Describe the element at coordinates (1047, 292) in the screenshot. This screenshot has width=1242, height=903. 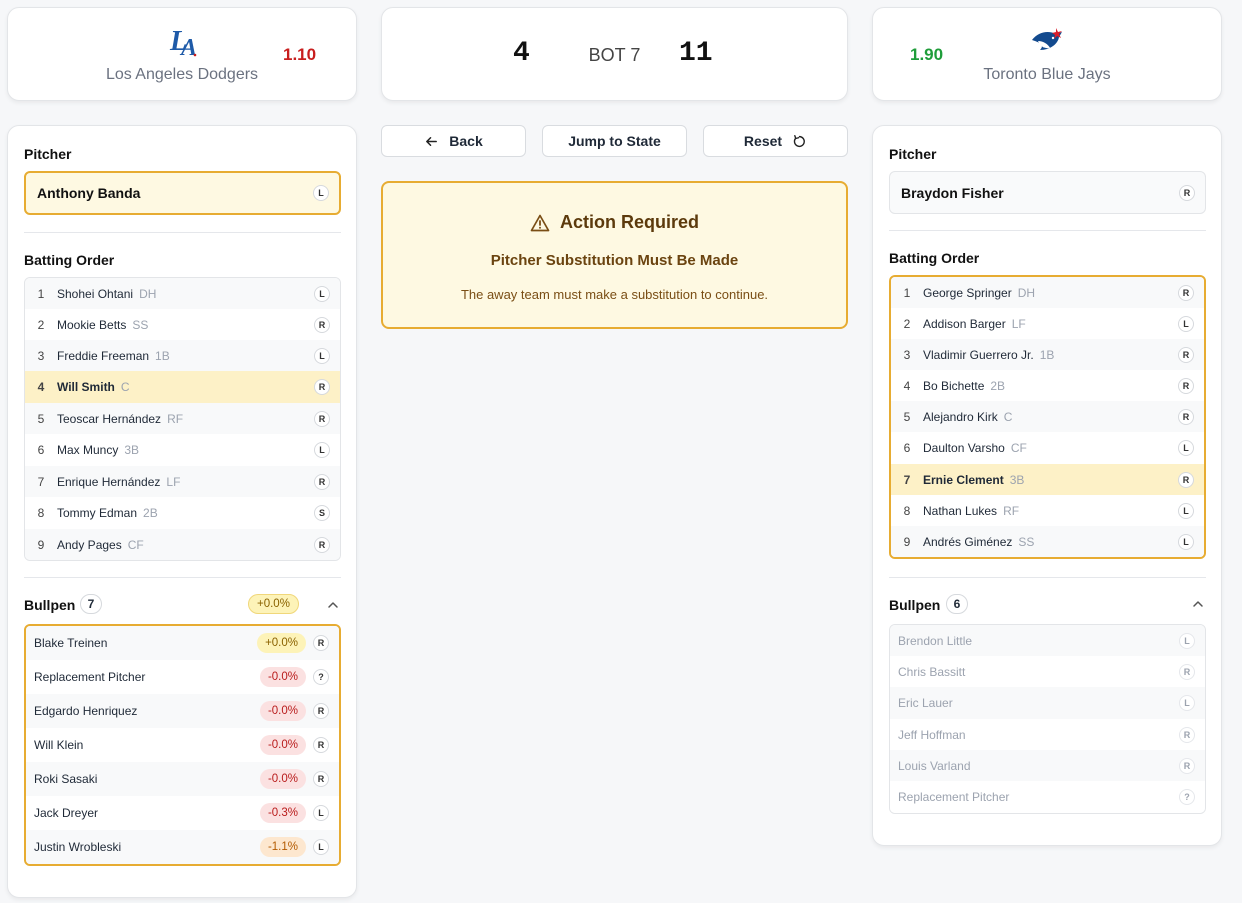
I see `batter-row: 1 George Springer DH R` at that location.